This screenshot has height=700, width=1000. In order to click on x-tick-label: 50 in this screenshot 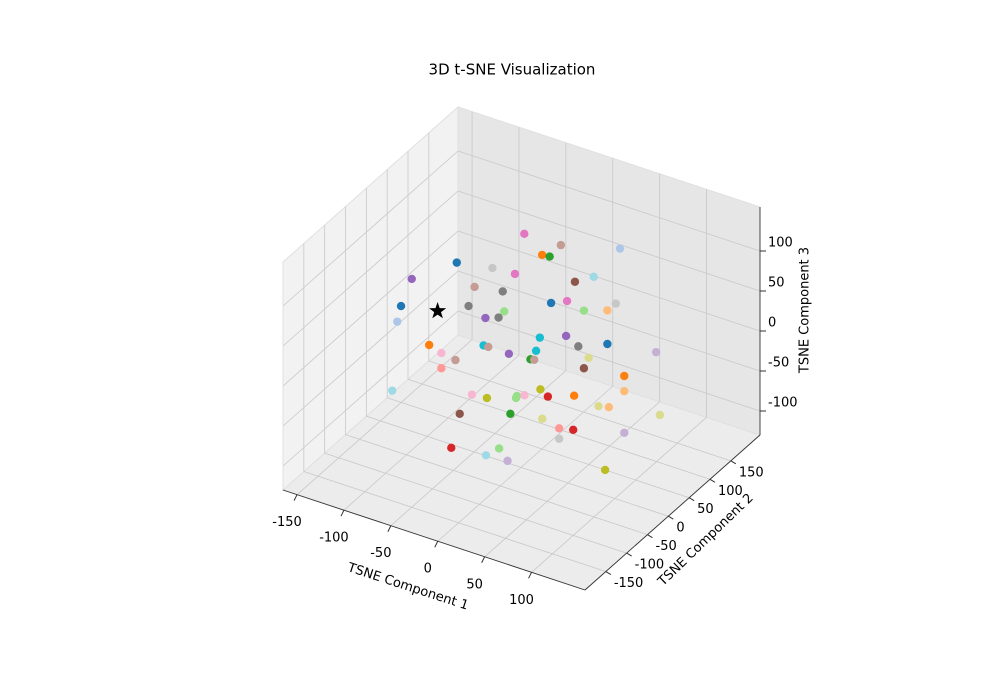, I will do `click(474, 584)`.